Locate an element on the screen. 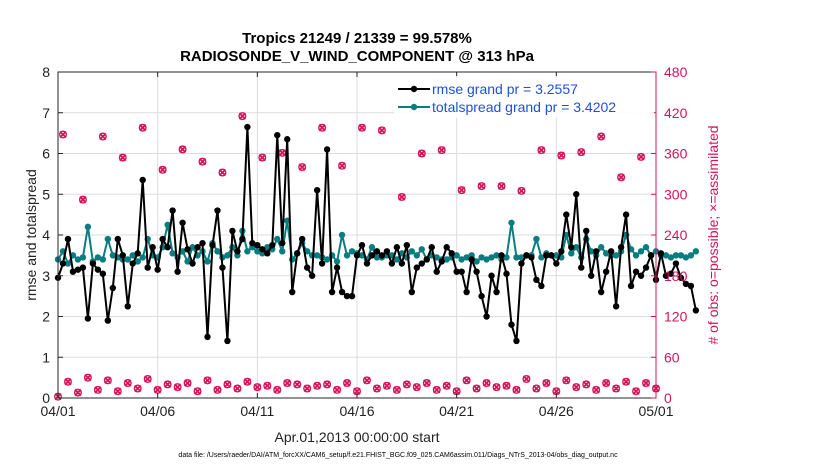  x-tick-label-2: 04/11 is located at coordinates (257, 411).